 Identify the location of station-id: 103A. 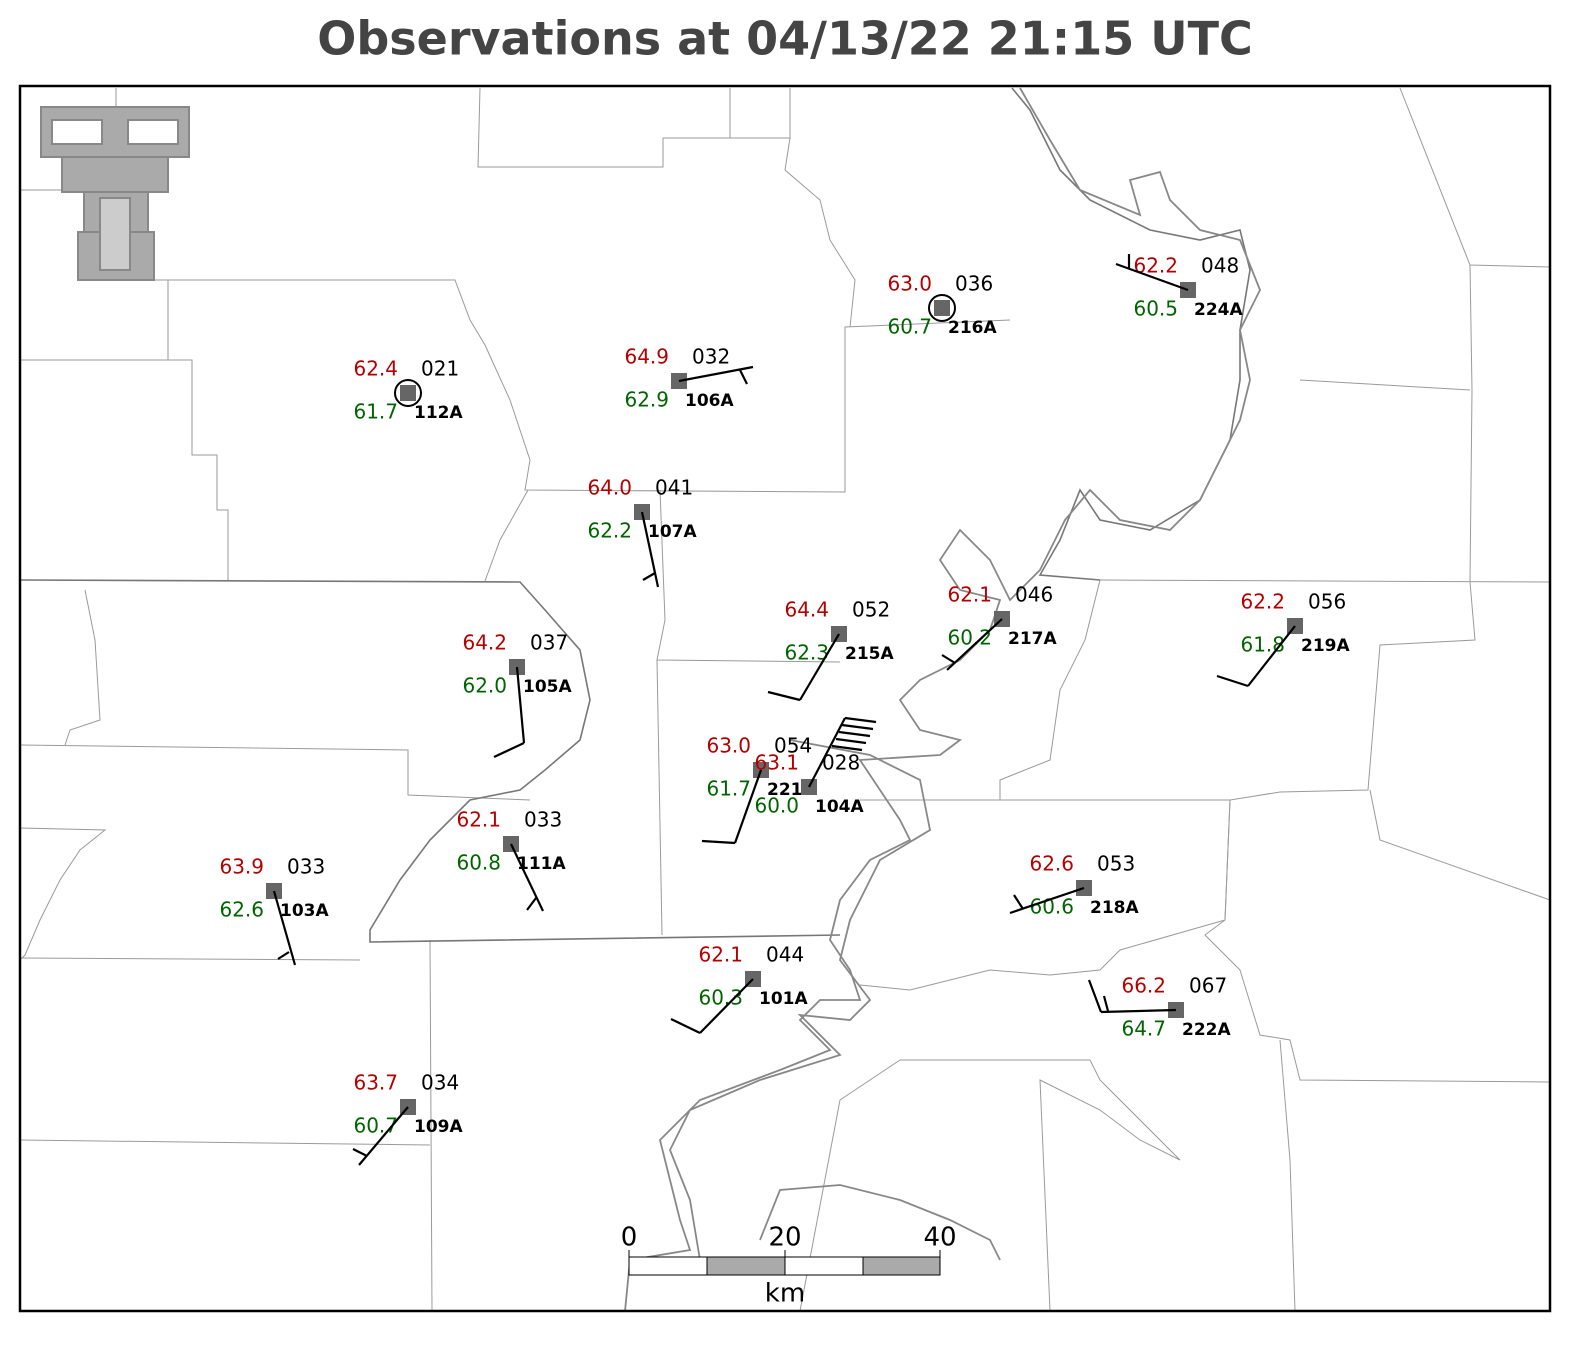
(304, 911).